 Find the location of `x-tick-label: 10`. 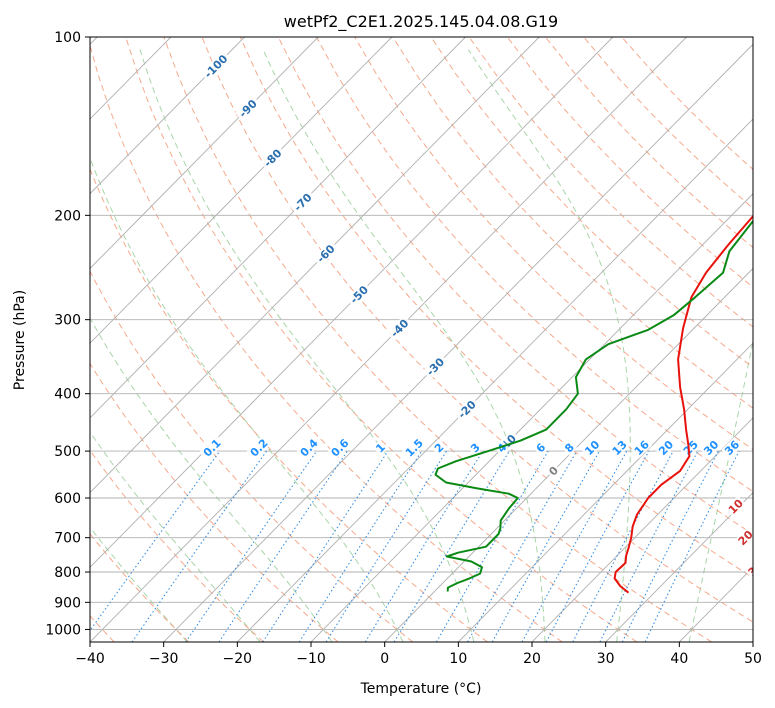

x-tick-label: 10 is located at coordinates (458, 659).